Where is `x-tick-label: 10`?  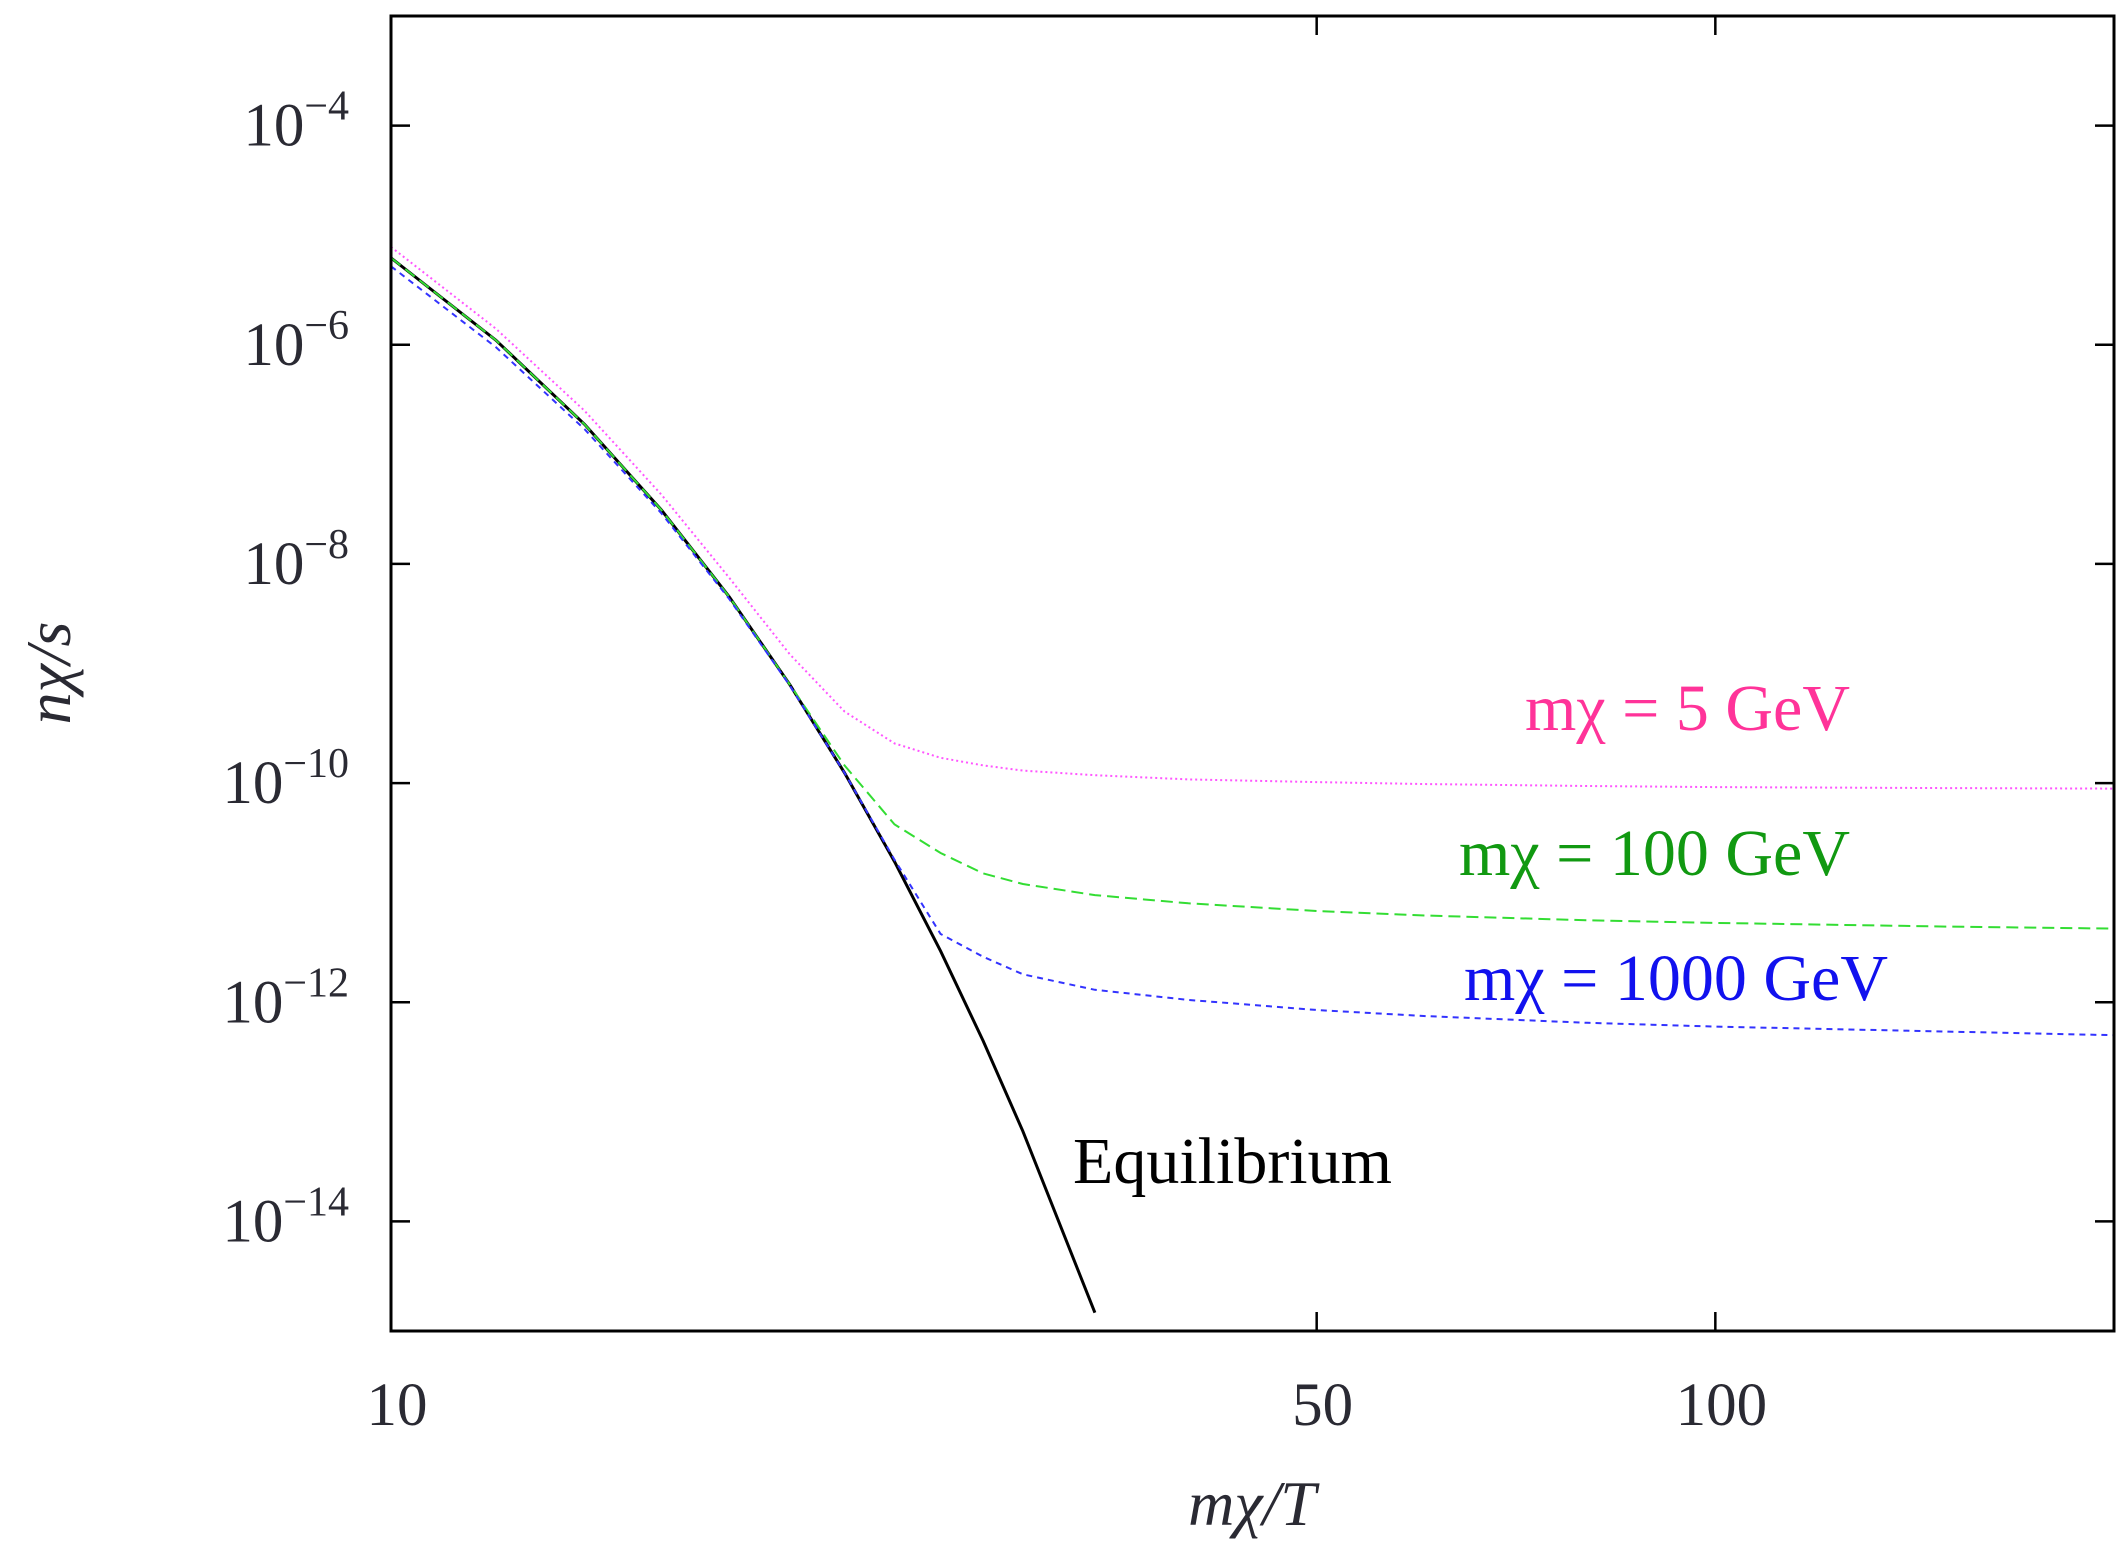
x-tick-label: 10 is located at coordinates (397, 1405).